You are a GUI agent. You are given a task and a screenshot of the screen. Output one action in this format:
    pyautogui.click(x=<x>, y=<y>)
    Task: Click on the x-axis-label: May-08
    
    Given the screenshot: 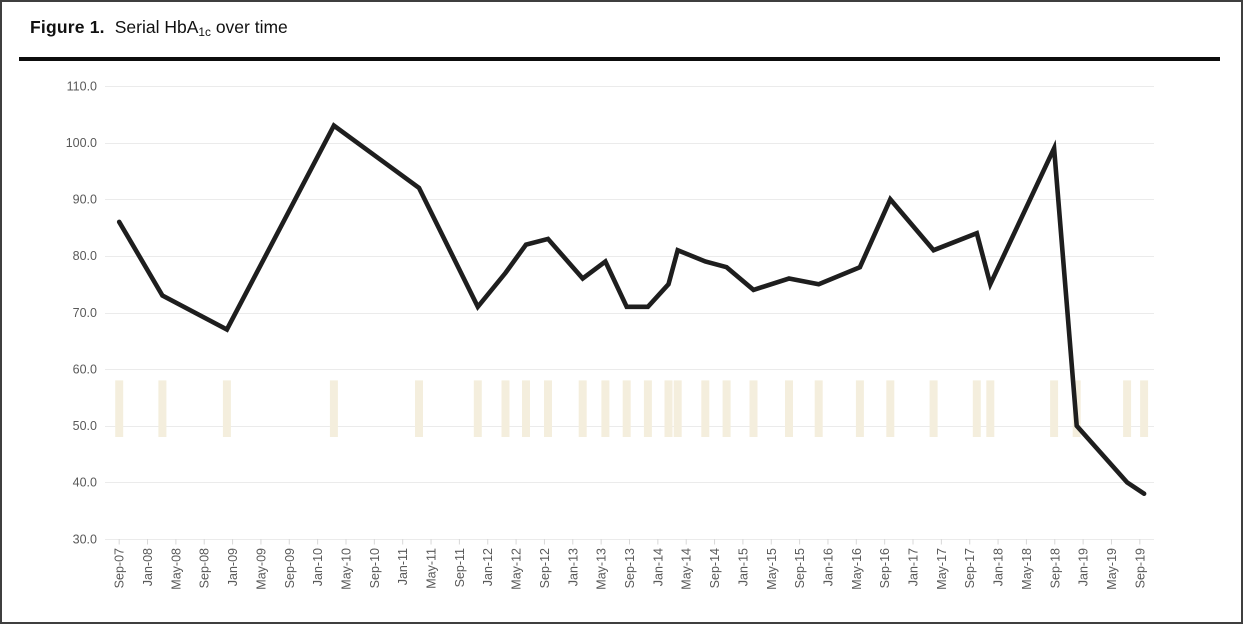 What is the action you would take?
    pyautogui.click(x=176, y=569)
    